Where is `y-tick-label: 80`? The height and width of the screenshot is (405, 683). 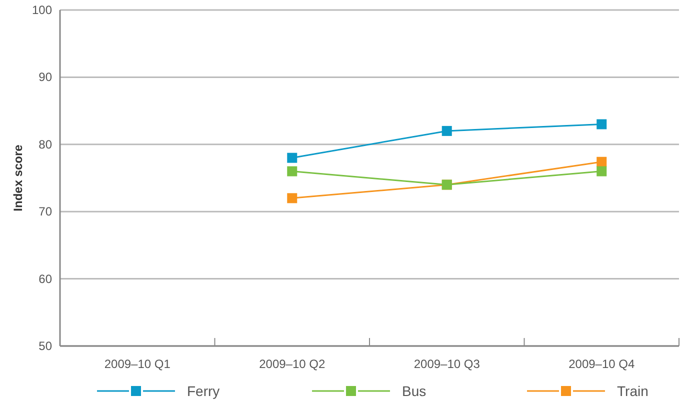 y-tick-label: 80 is located at coordinates (45, 144).